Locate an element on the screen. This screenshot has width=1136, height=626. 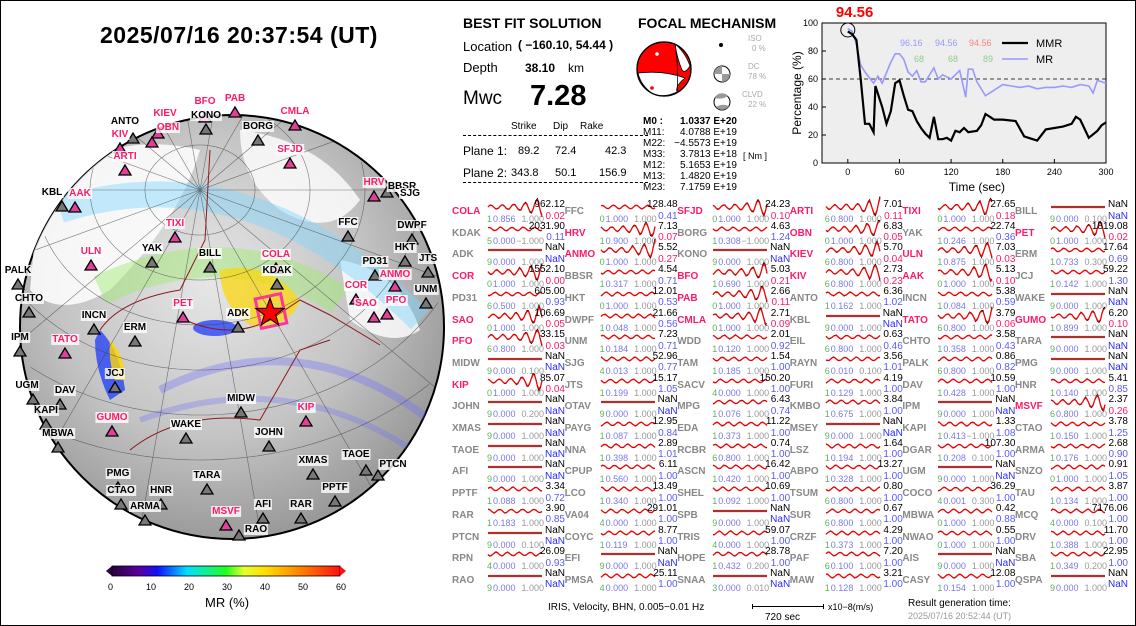
station-name: EIL is located at coordinates (797, 342).